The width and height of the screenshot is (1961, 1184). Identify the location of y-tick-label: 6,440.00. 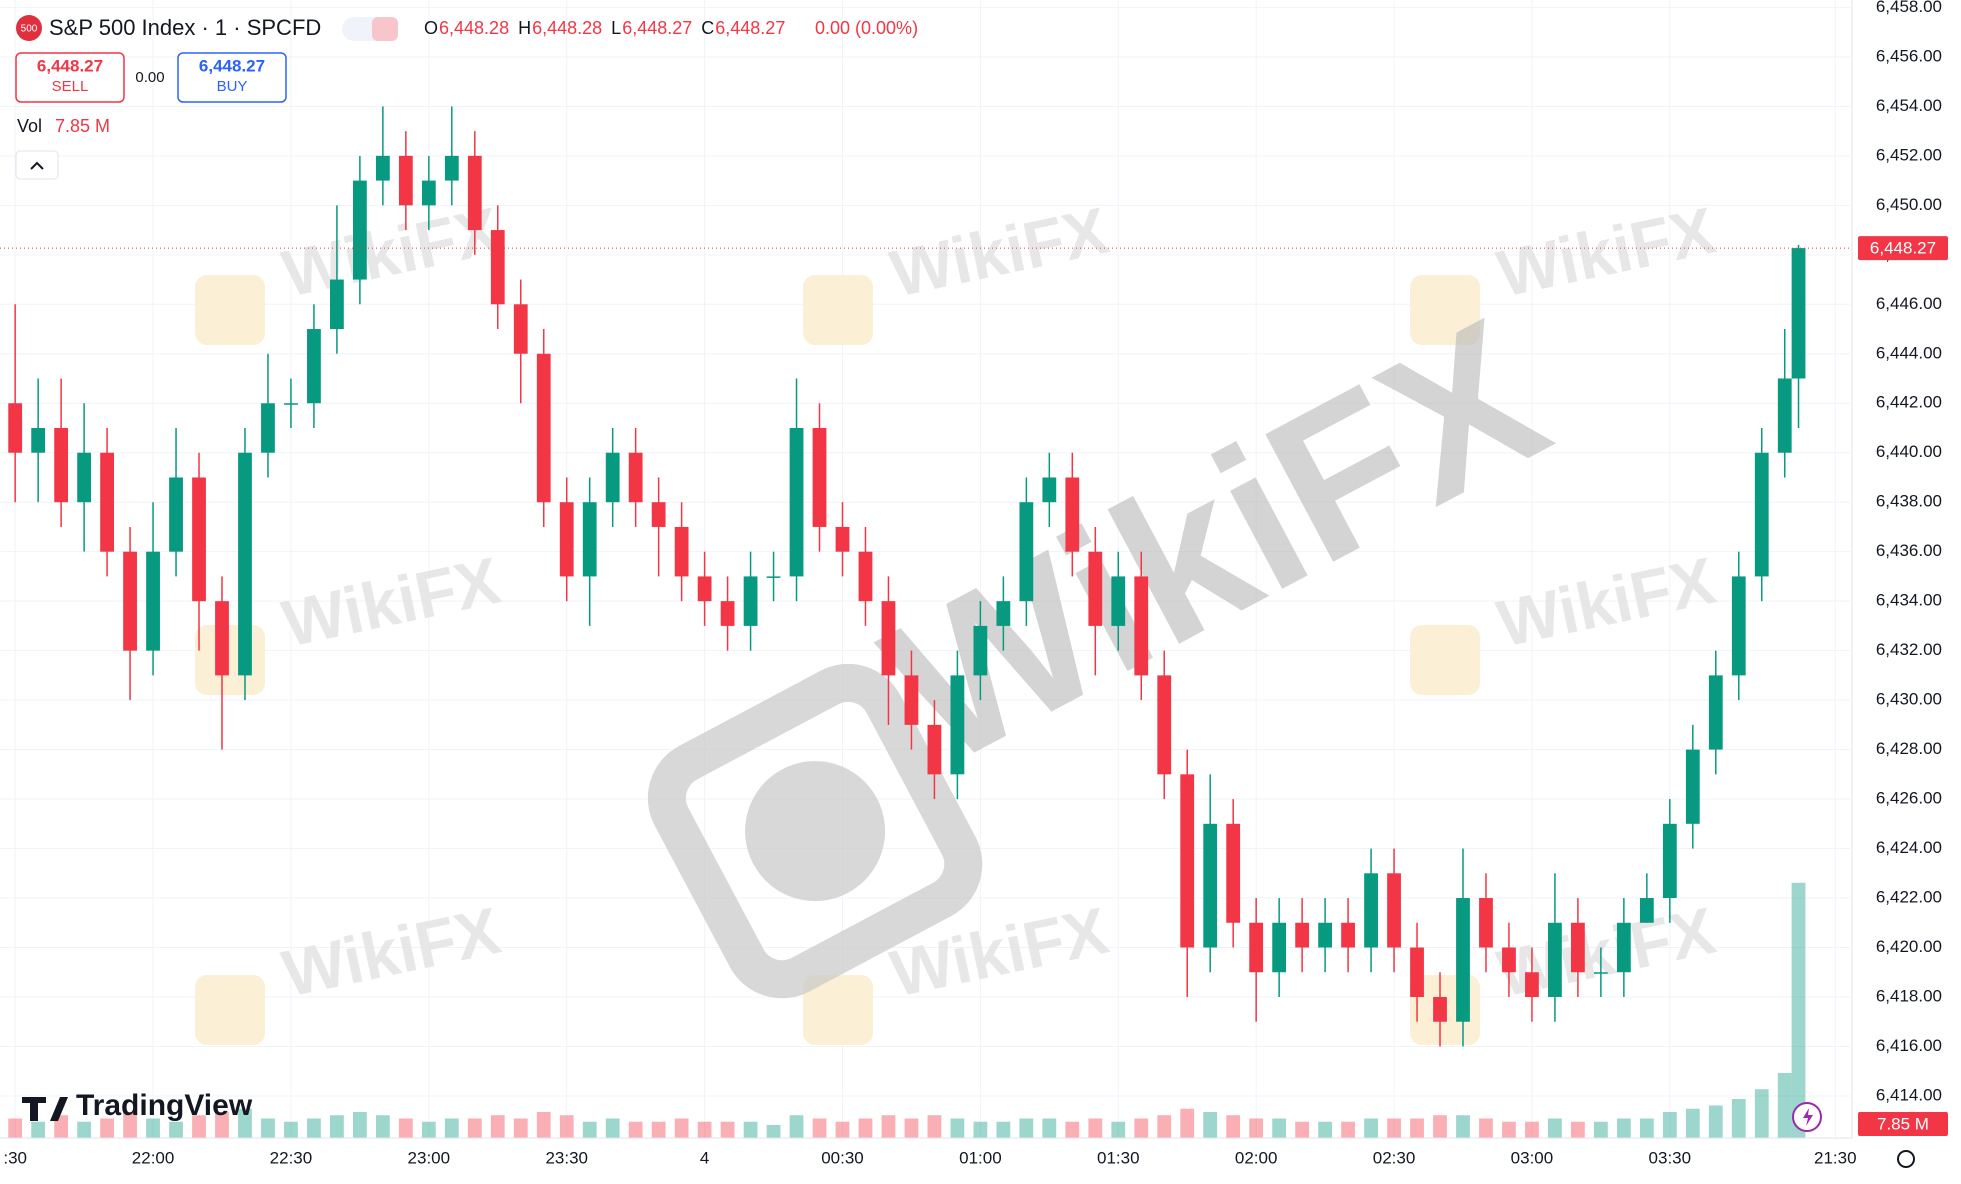
(1909, 451).